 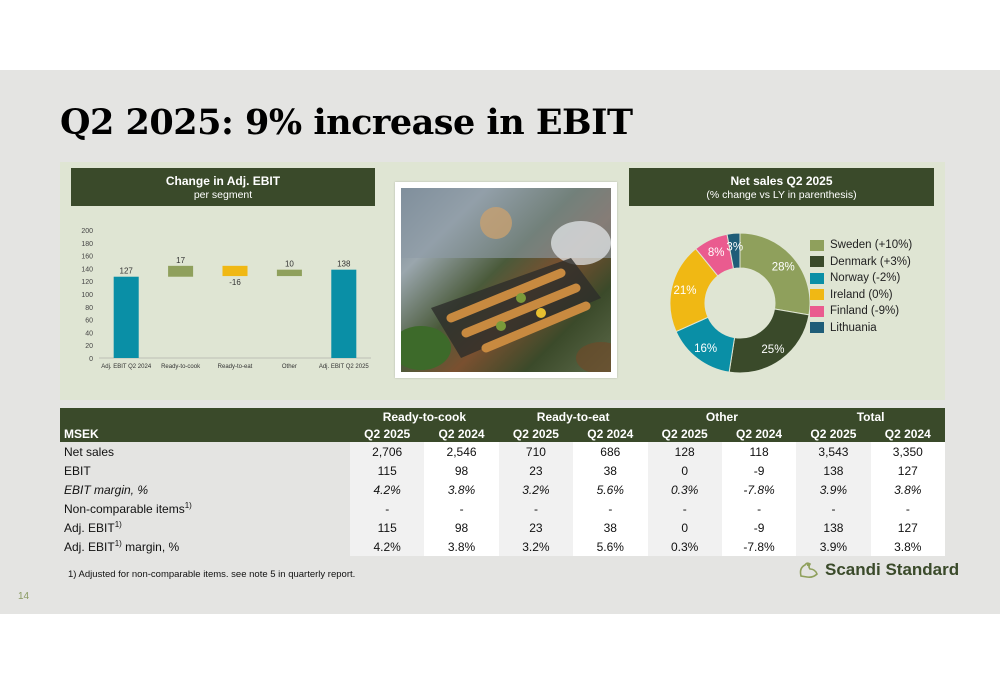 What do you see at coordinates (610, 527) in the screenshot?
I see `table-cell: 38` at bounding box center [610, 527].